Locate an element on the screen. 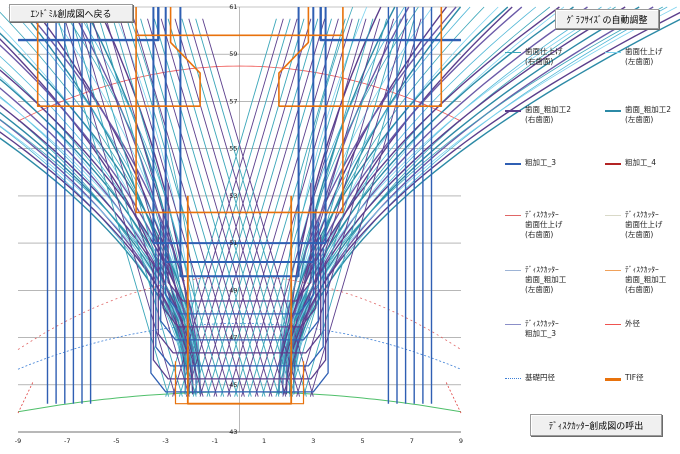 The height and width of the screenshot is (454, 680). x-tick-label: 5 is located at coordinates (362, 441).